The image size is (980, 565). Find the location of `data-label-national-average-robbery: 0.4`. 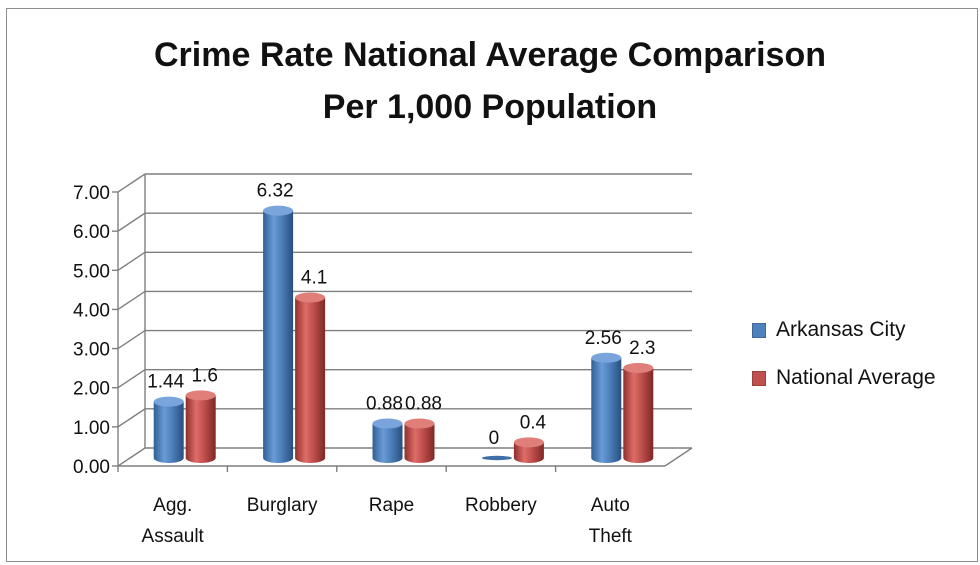

data-label-national-average-robbery: 0.4 is located at coordinates (533, 422).